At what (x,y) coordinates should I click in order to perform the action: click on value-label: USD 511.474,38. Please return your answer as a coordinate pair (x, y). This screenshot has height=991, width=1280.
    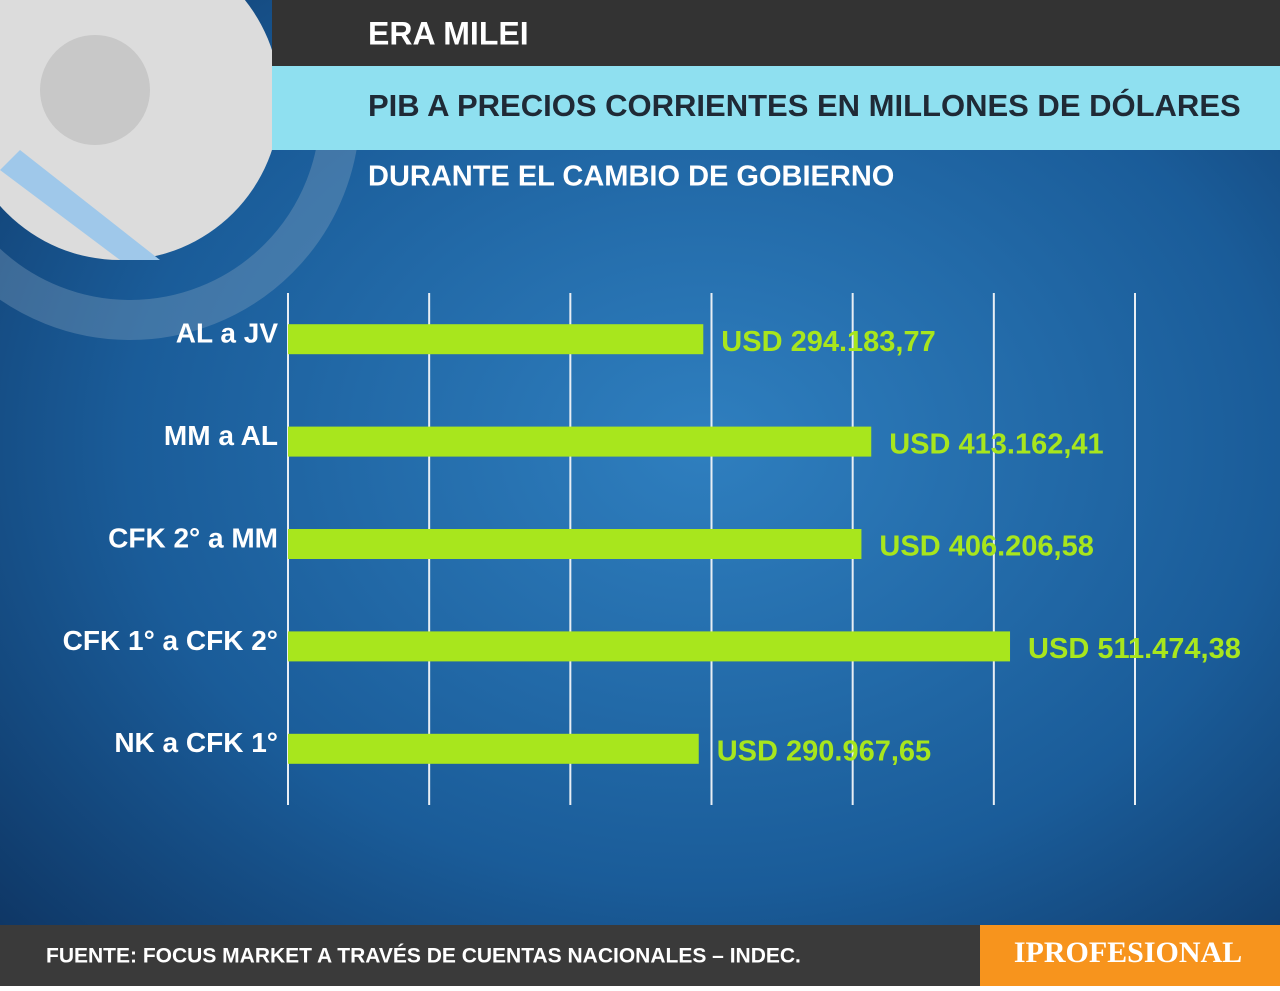
    Looking at the image, I should click on (1134, 649).